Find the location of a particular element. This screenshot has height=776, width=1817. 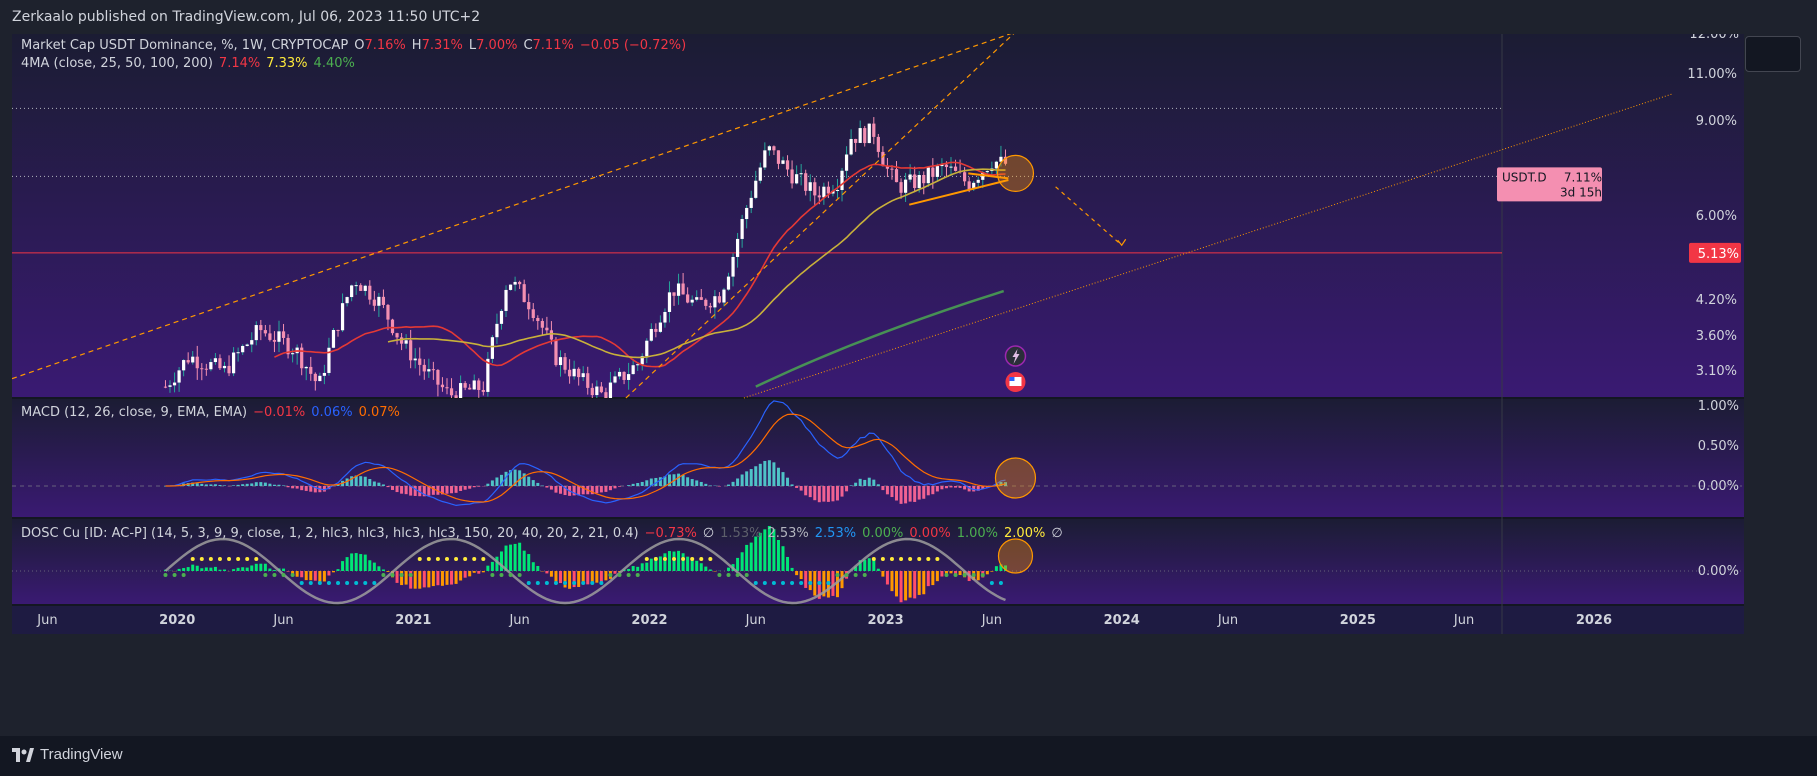

macd-group is located at coordinates (585, 453).